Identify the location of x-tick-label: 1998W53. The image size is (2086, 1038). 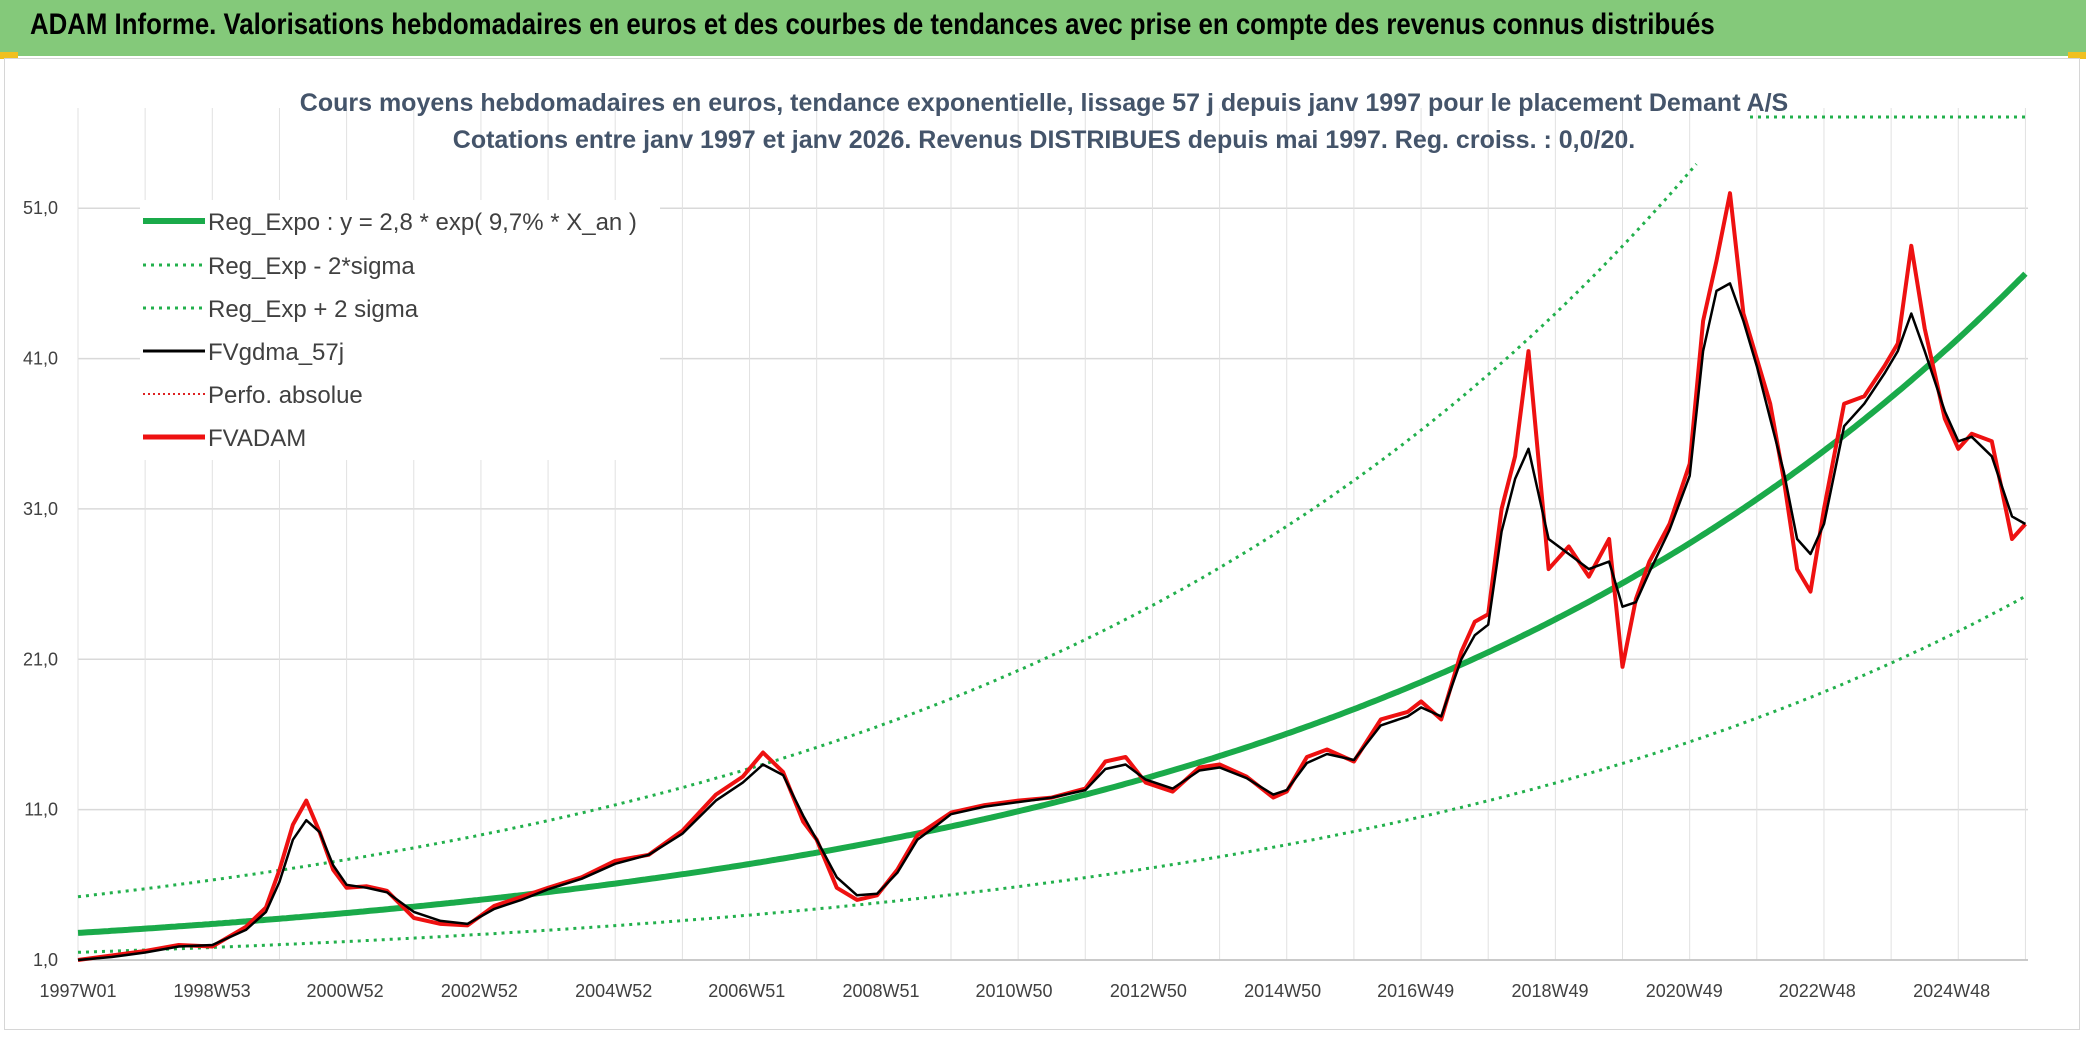
(212, 991).